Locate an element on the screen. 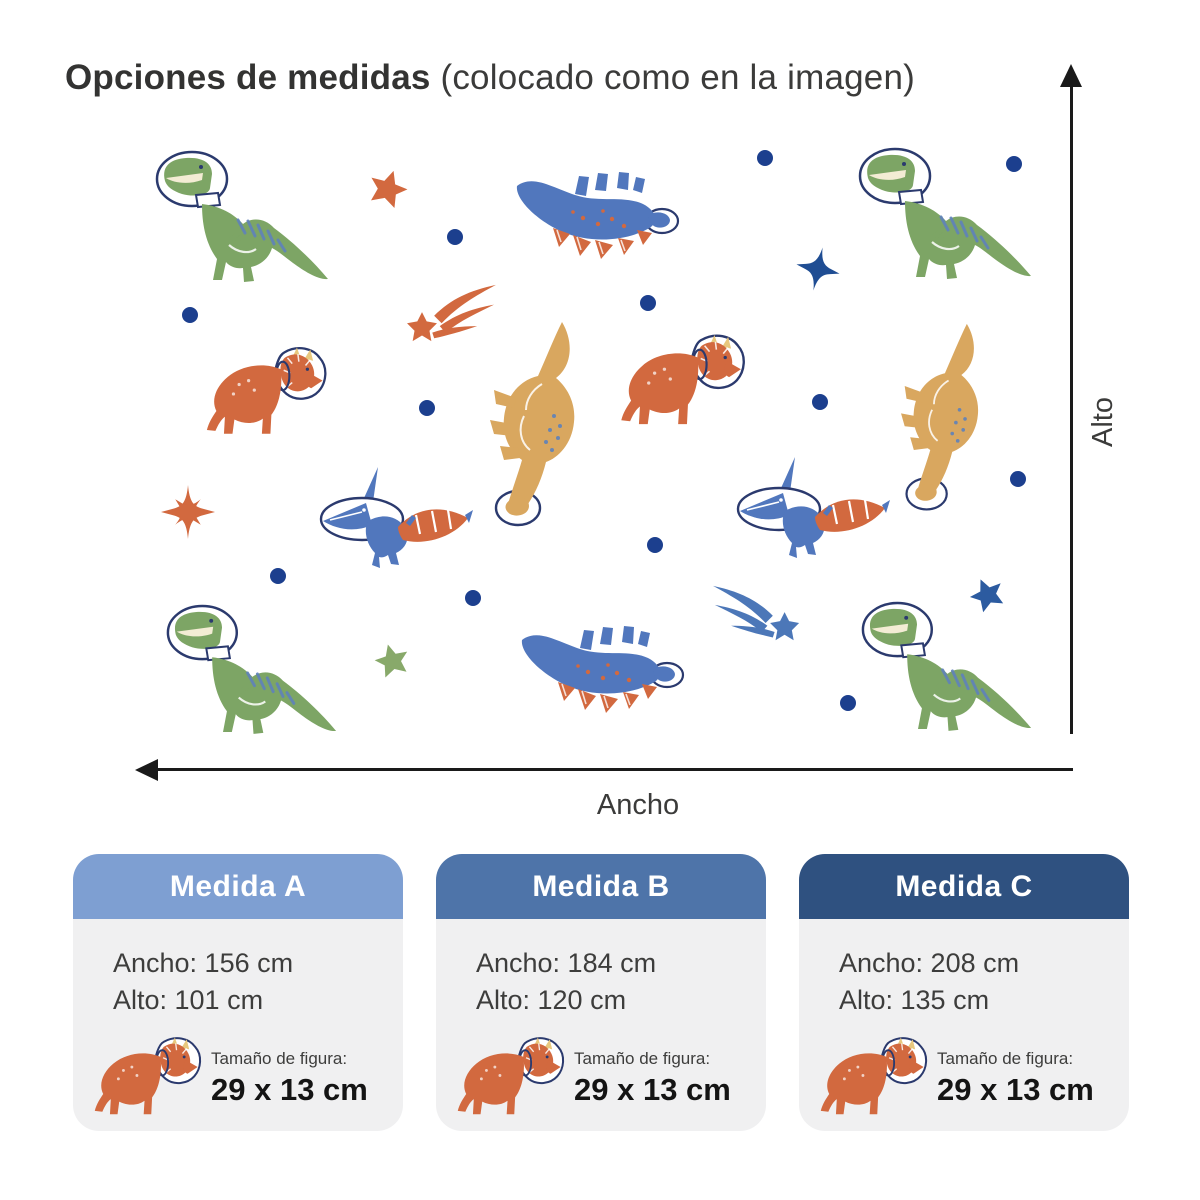 The width and height of the screenshot is (1200, 1200). title-subtitle: (colocado como en la imagen) is located at coordinates (672, 77).